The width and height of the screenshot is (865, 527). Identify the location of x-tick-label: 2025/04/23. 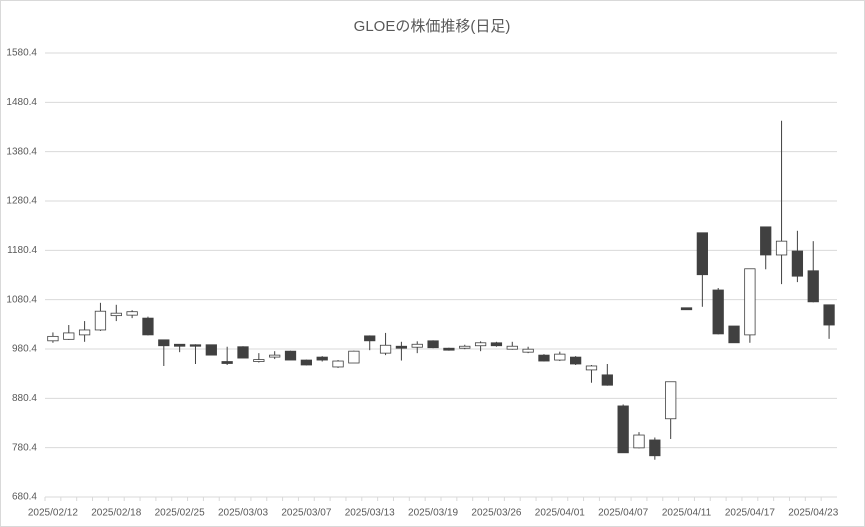
(813, 513).